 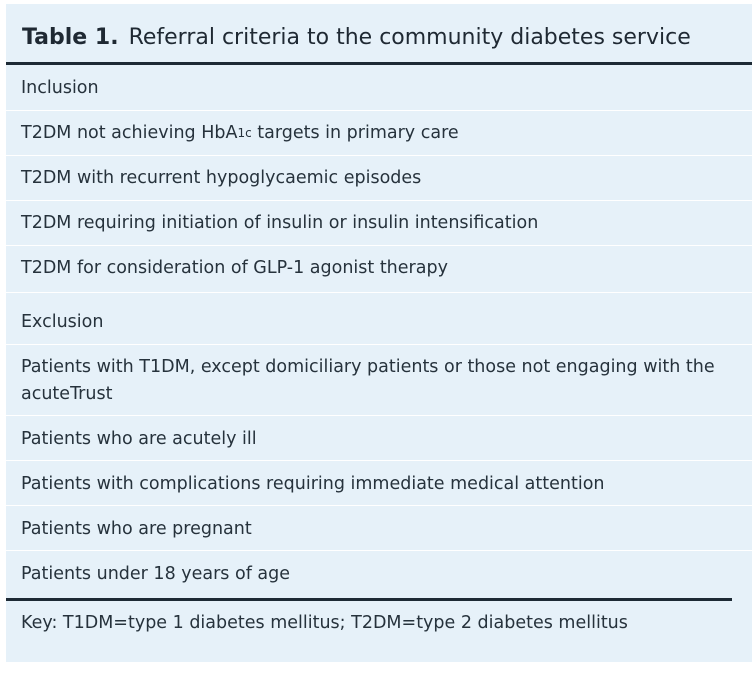 I want to click on exclusion-heading: Exclusion, so click(x=62, y=322).